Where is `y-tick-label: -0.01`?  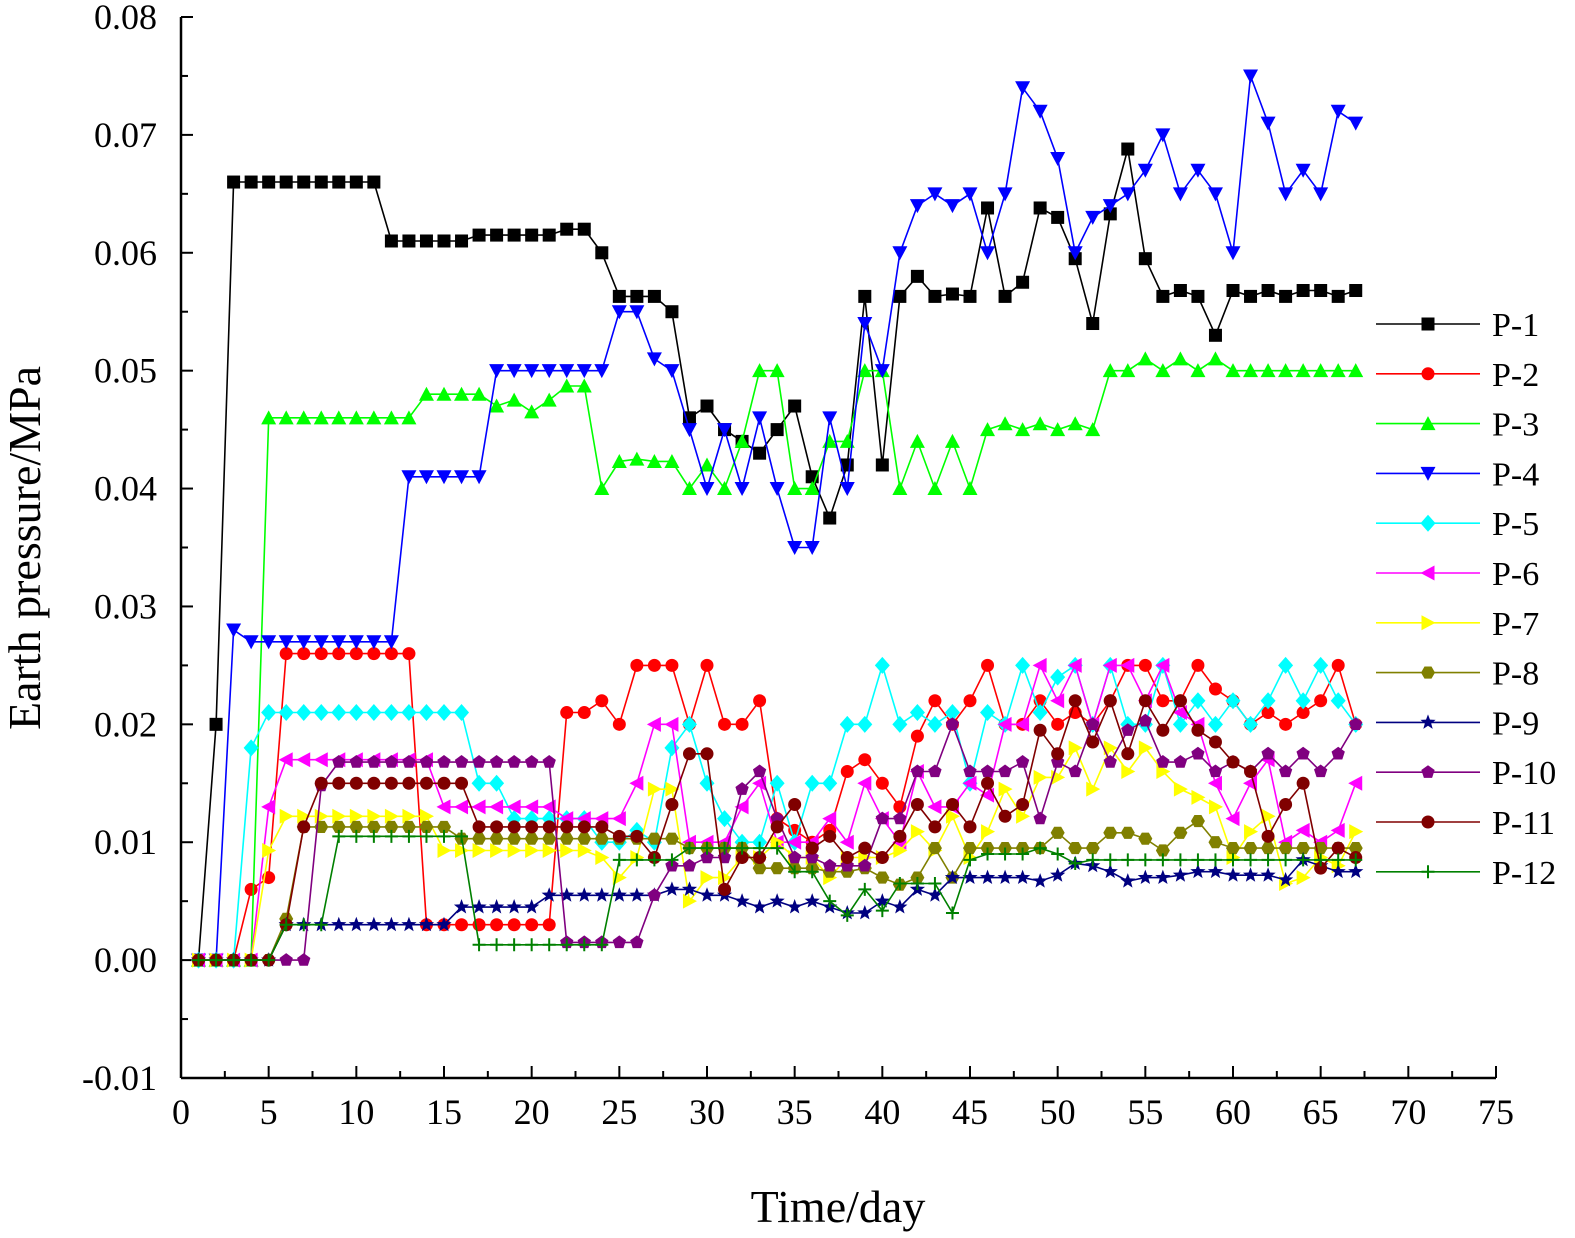
y-tick-label: -0.01 is located at coordinates (119, 1078).